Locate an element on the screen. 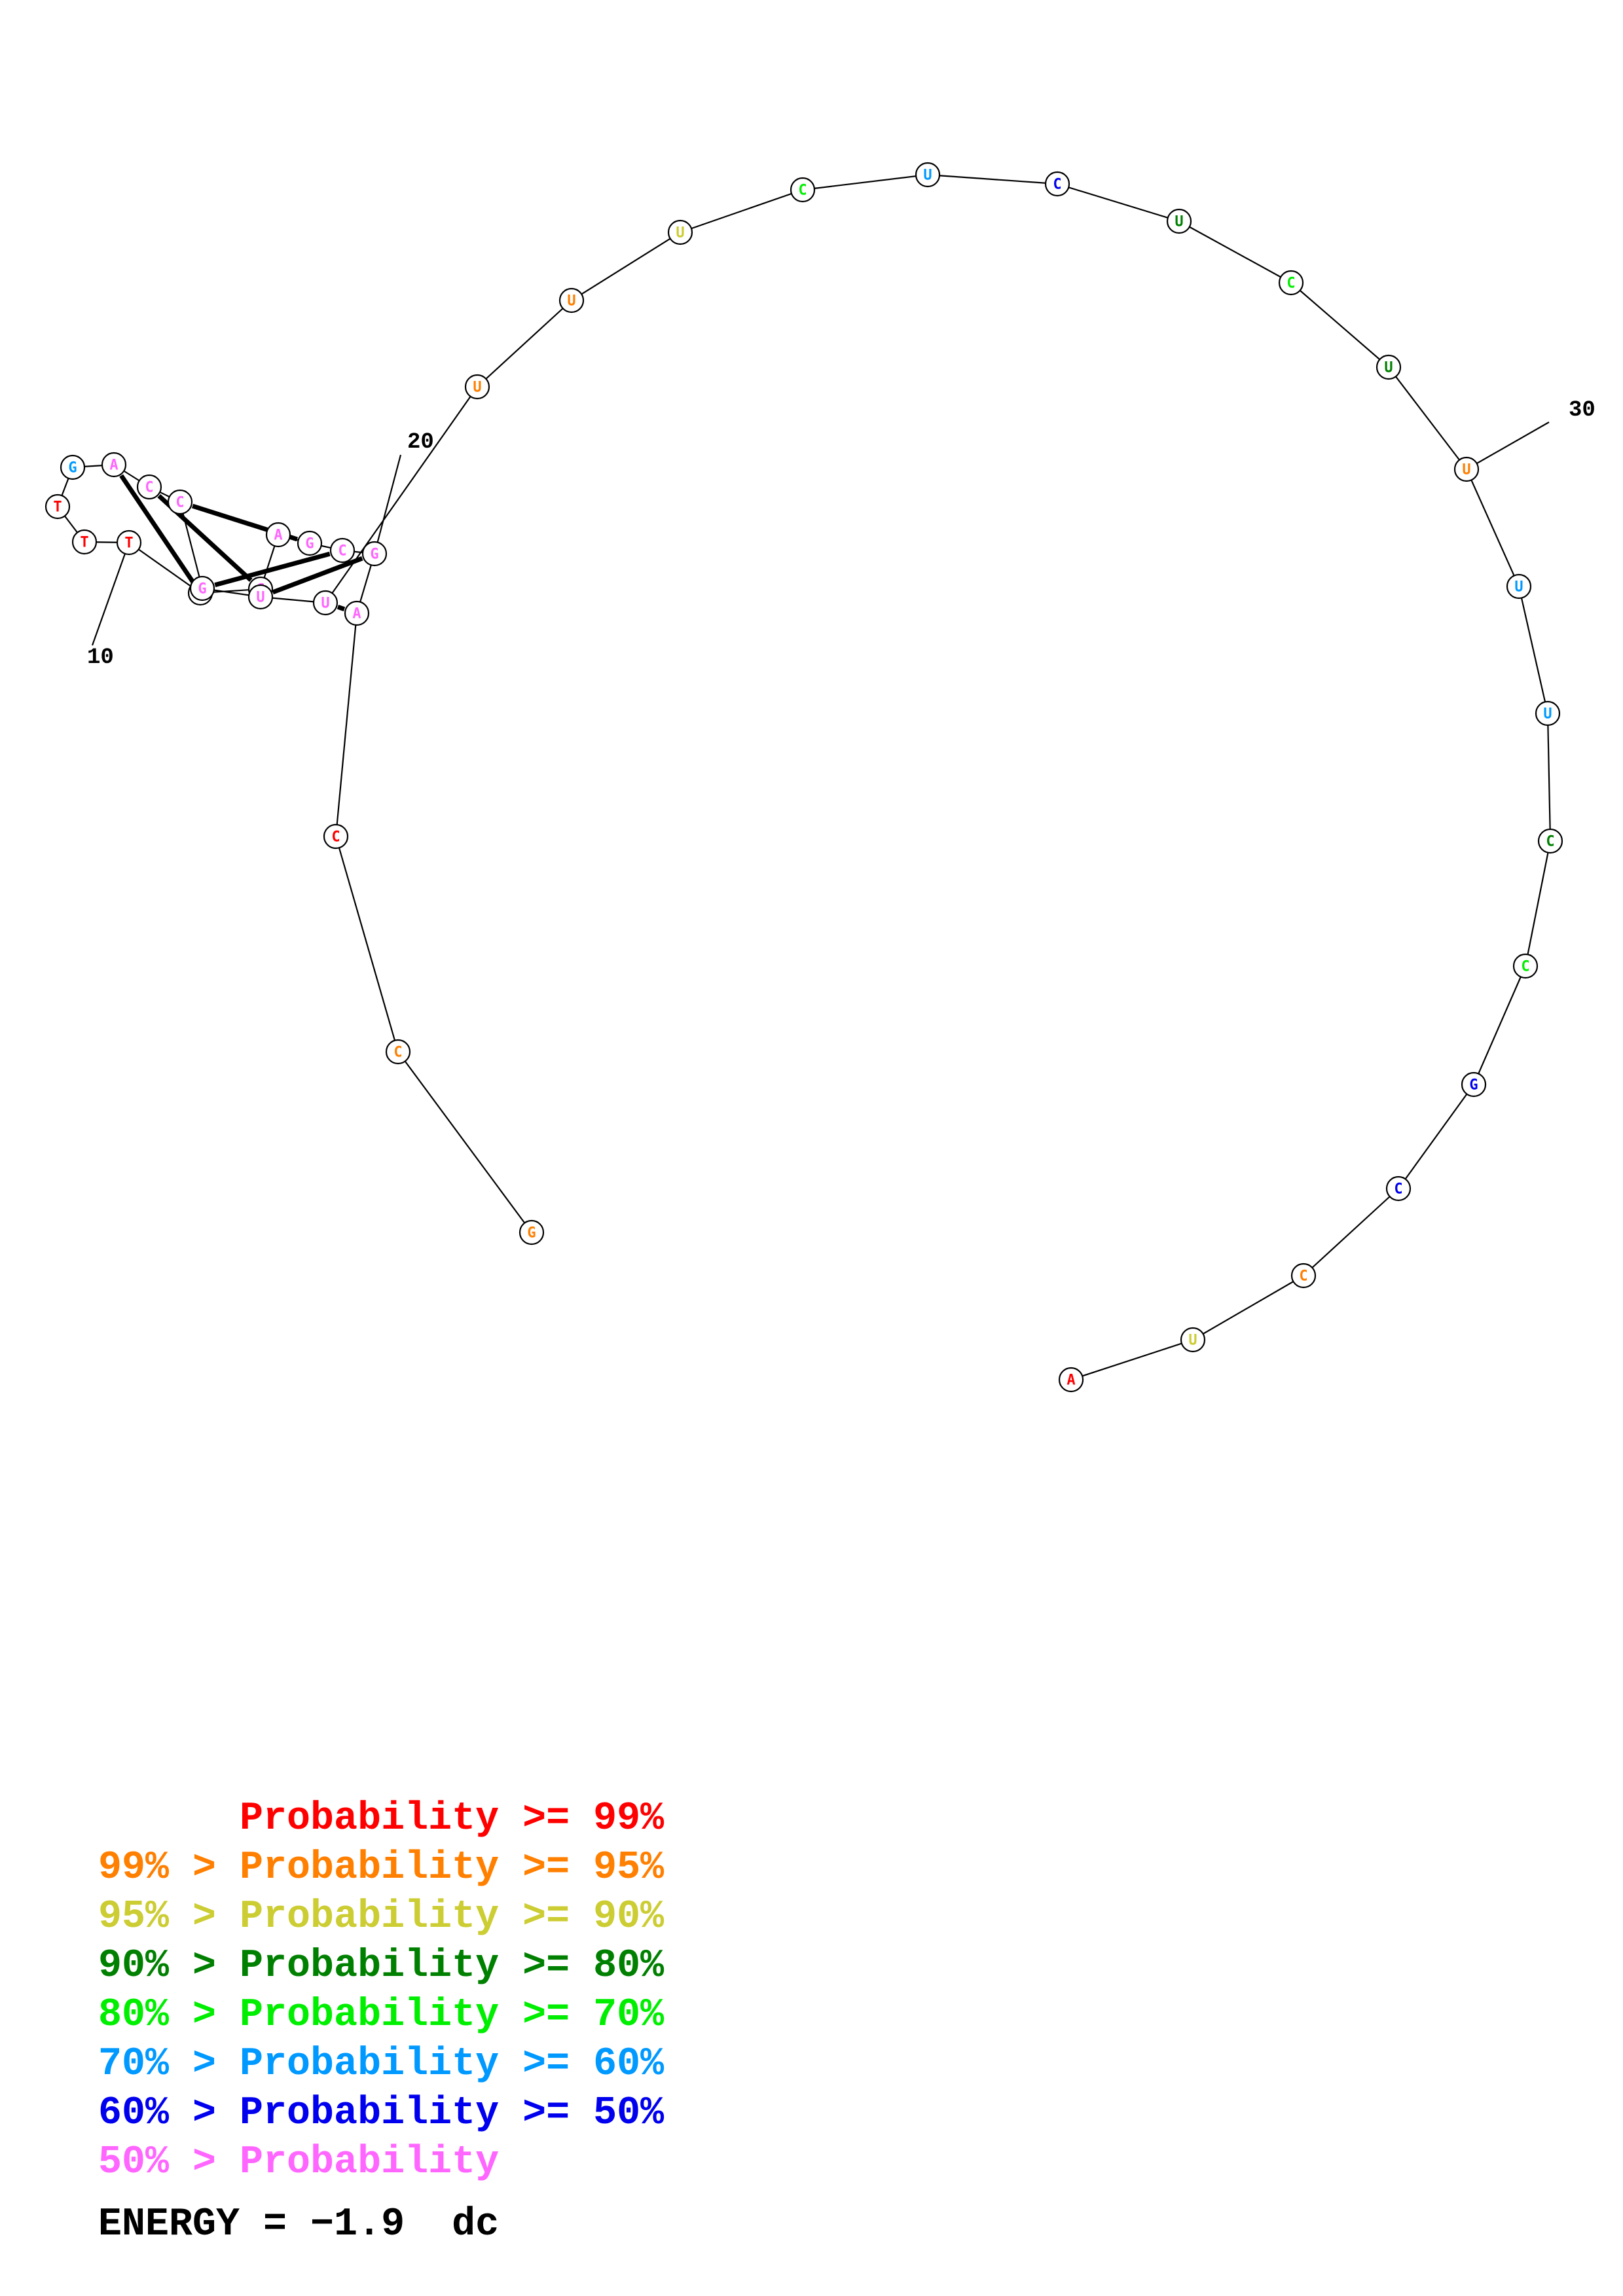 This screenshot has width=1623, height=2296. index-label-30: 30 is located at coordinates (1582, 410).